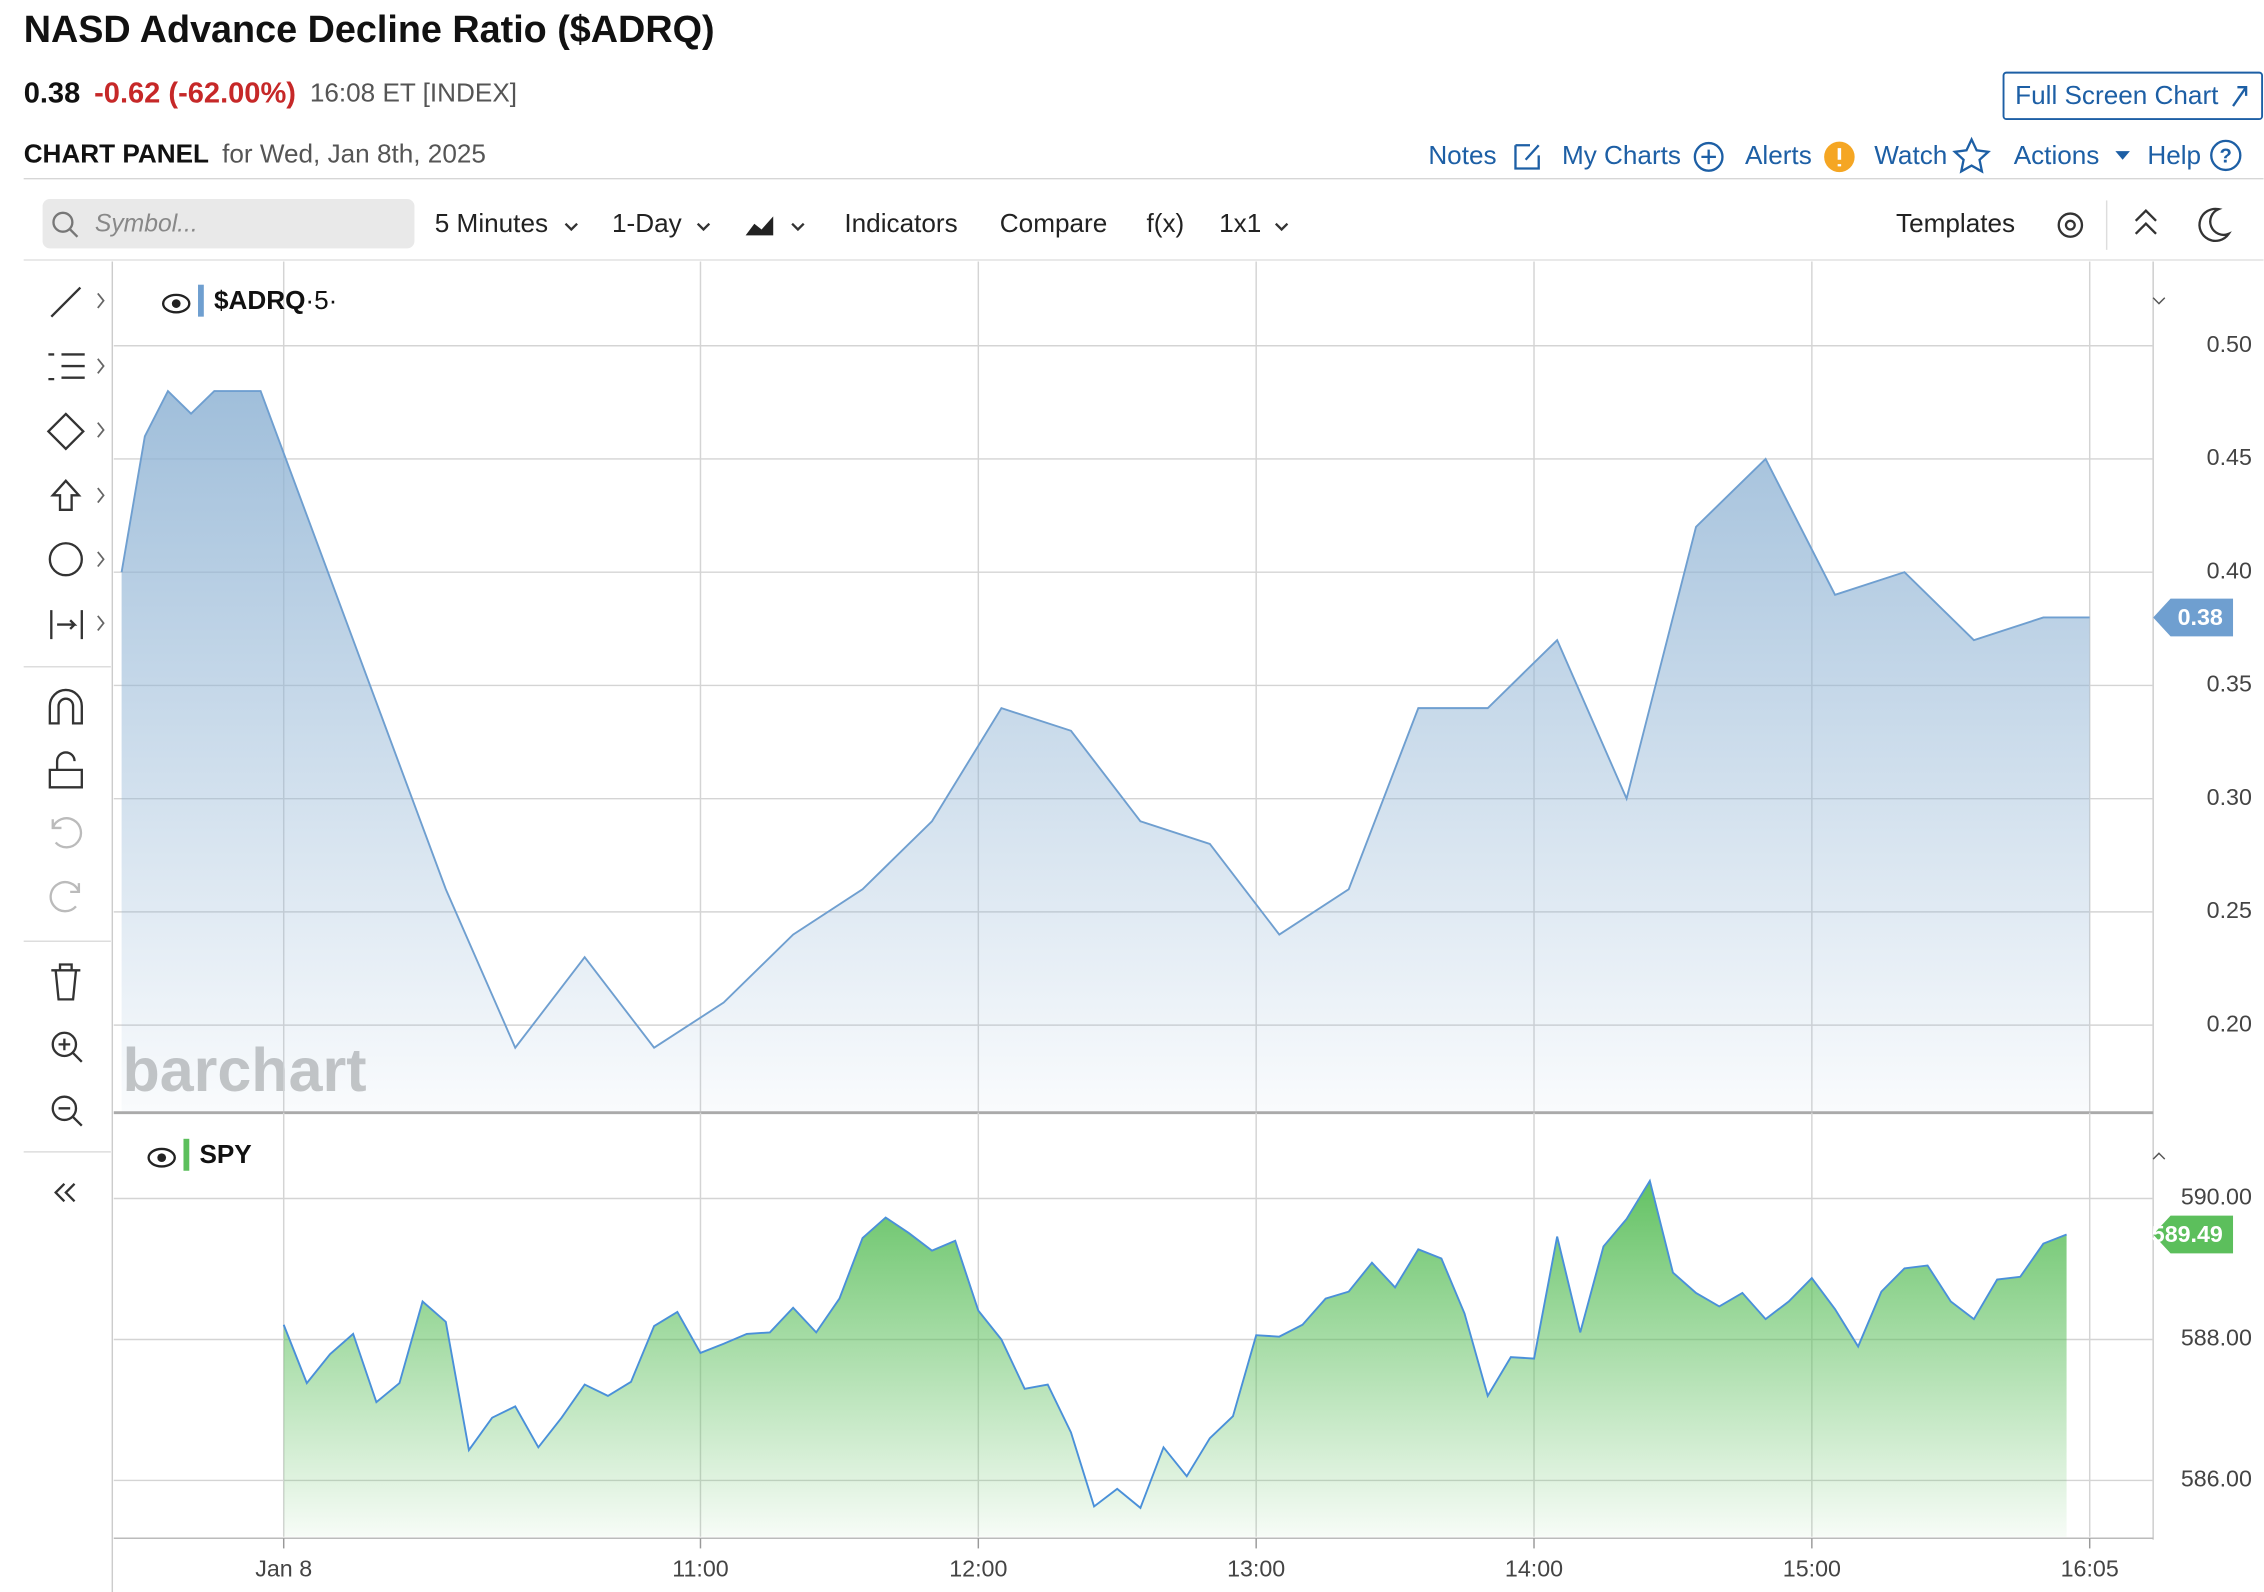 The image size is (2264, 1592). Describe the element at coordinates (1053, 223) in the screenshot. I see `compare-button: Compare` at that location.